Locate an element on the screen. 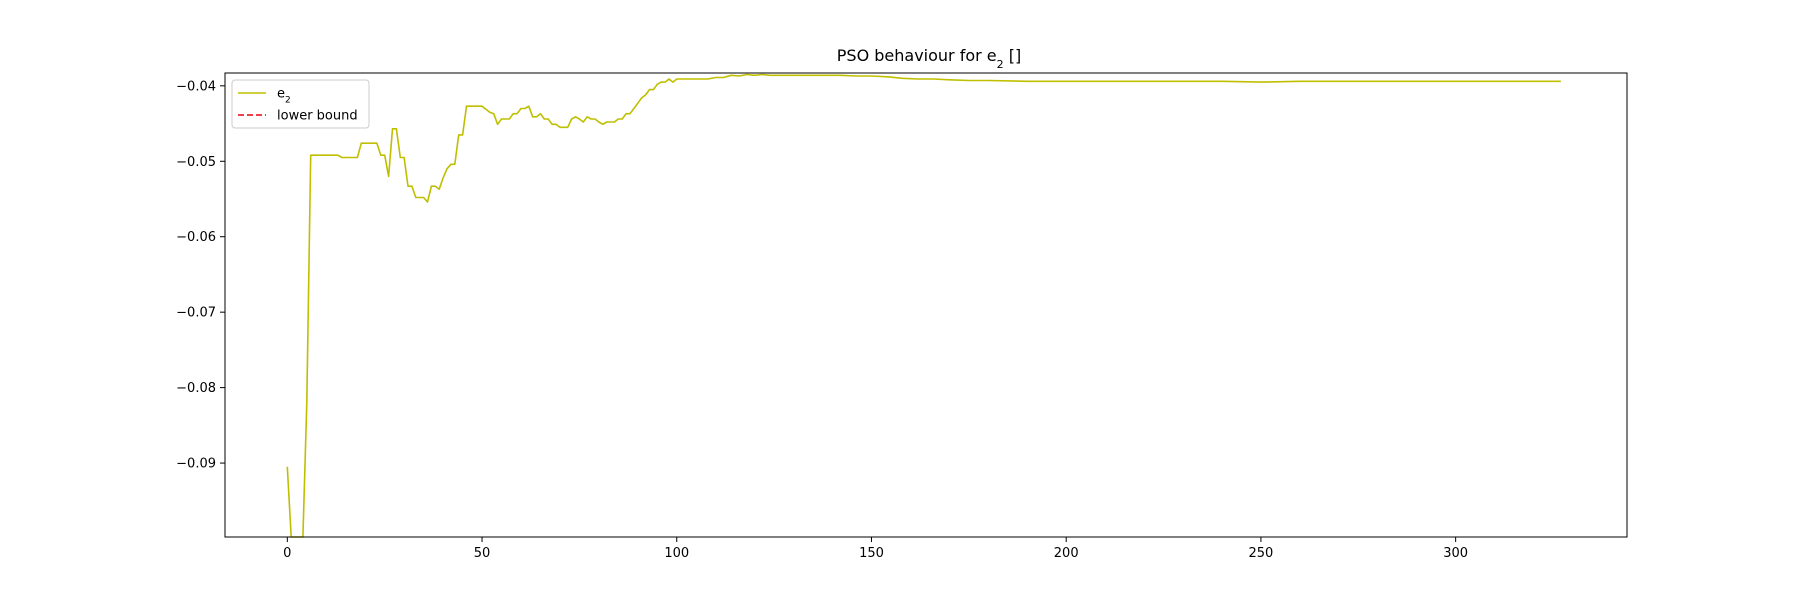 The width and height of the screenshot is (1800, 600). y-tick-label: −0.06 is located at coordinates (196, 237).